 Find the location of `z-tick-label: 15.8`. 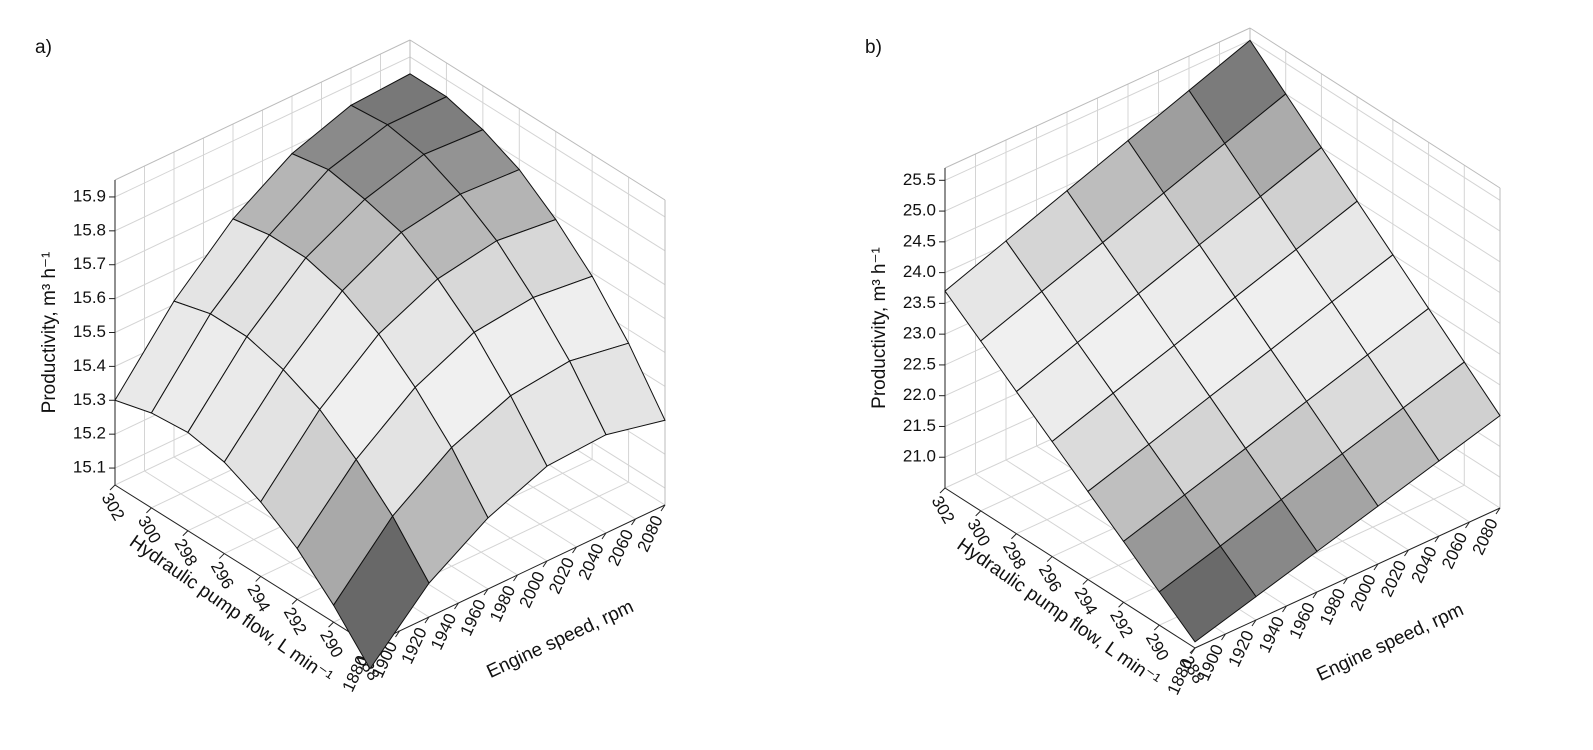

z-tick-label: 15.8 is located at coordinates (89, 229).